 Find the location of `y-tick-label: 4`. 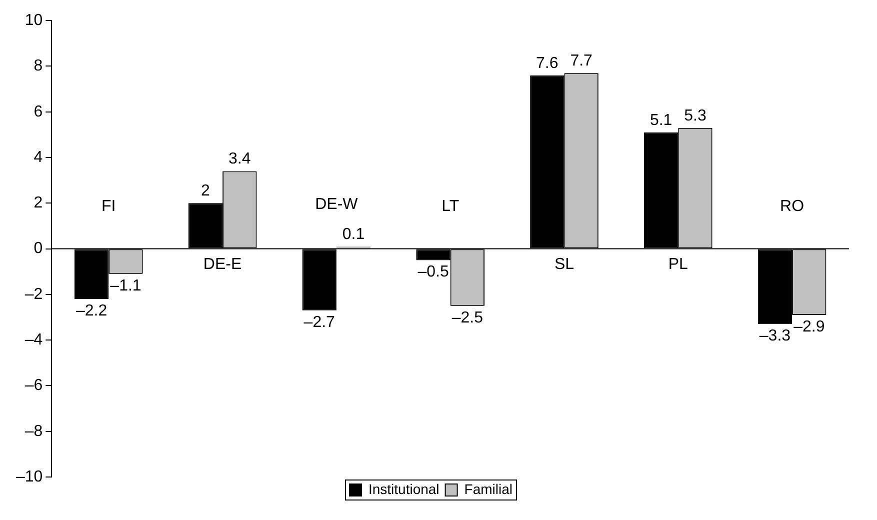

y-tick-label: 4 is located at coordinates (38, 157).